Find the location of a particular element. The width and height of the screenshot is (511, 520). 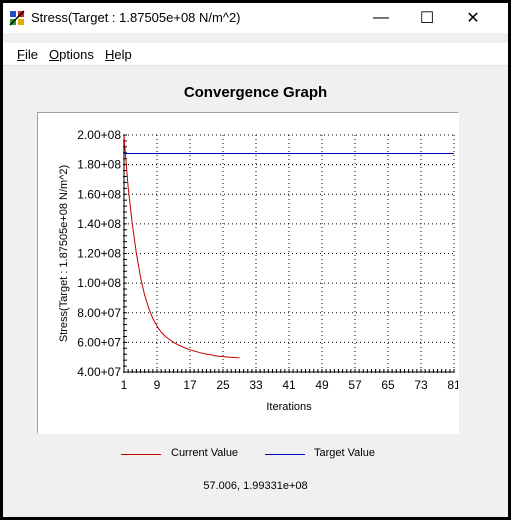

y-tick-label: 1.80+08 is located at coordinates (99, 165).